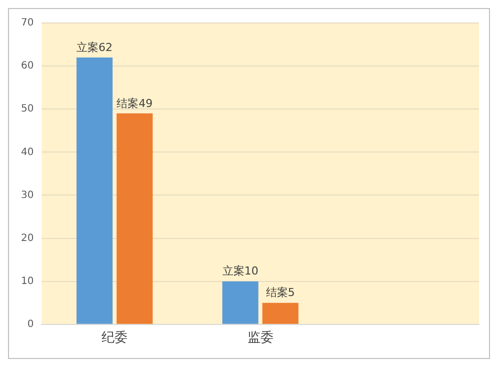  Describe the element at coordinates (27, 109) in the screenshot. I see `y-tick-label: 50` at that location.